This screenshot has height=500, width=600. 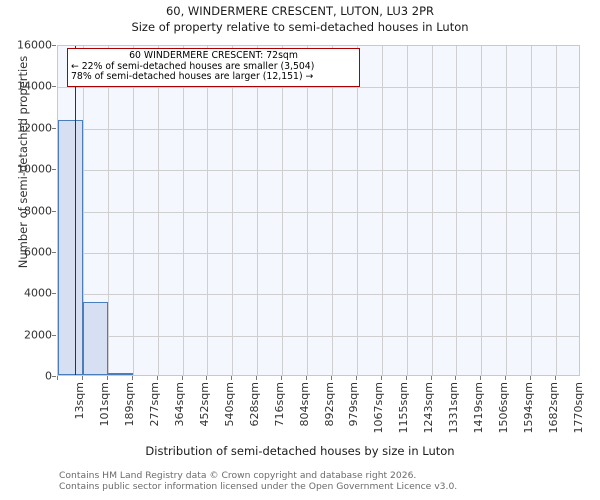 I want to click on x-axis-tick-label: 1770sqm, so click(x=578, y=408).